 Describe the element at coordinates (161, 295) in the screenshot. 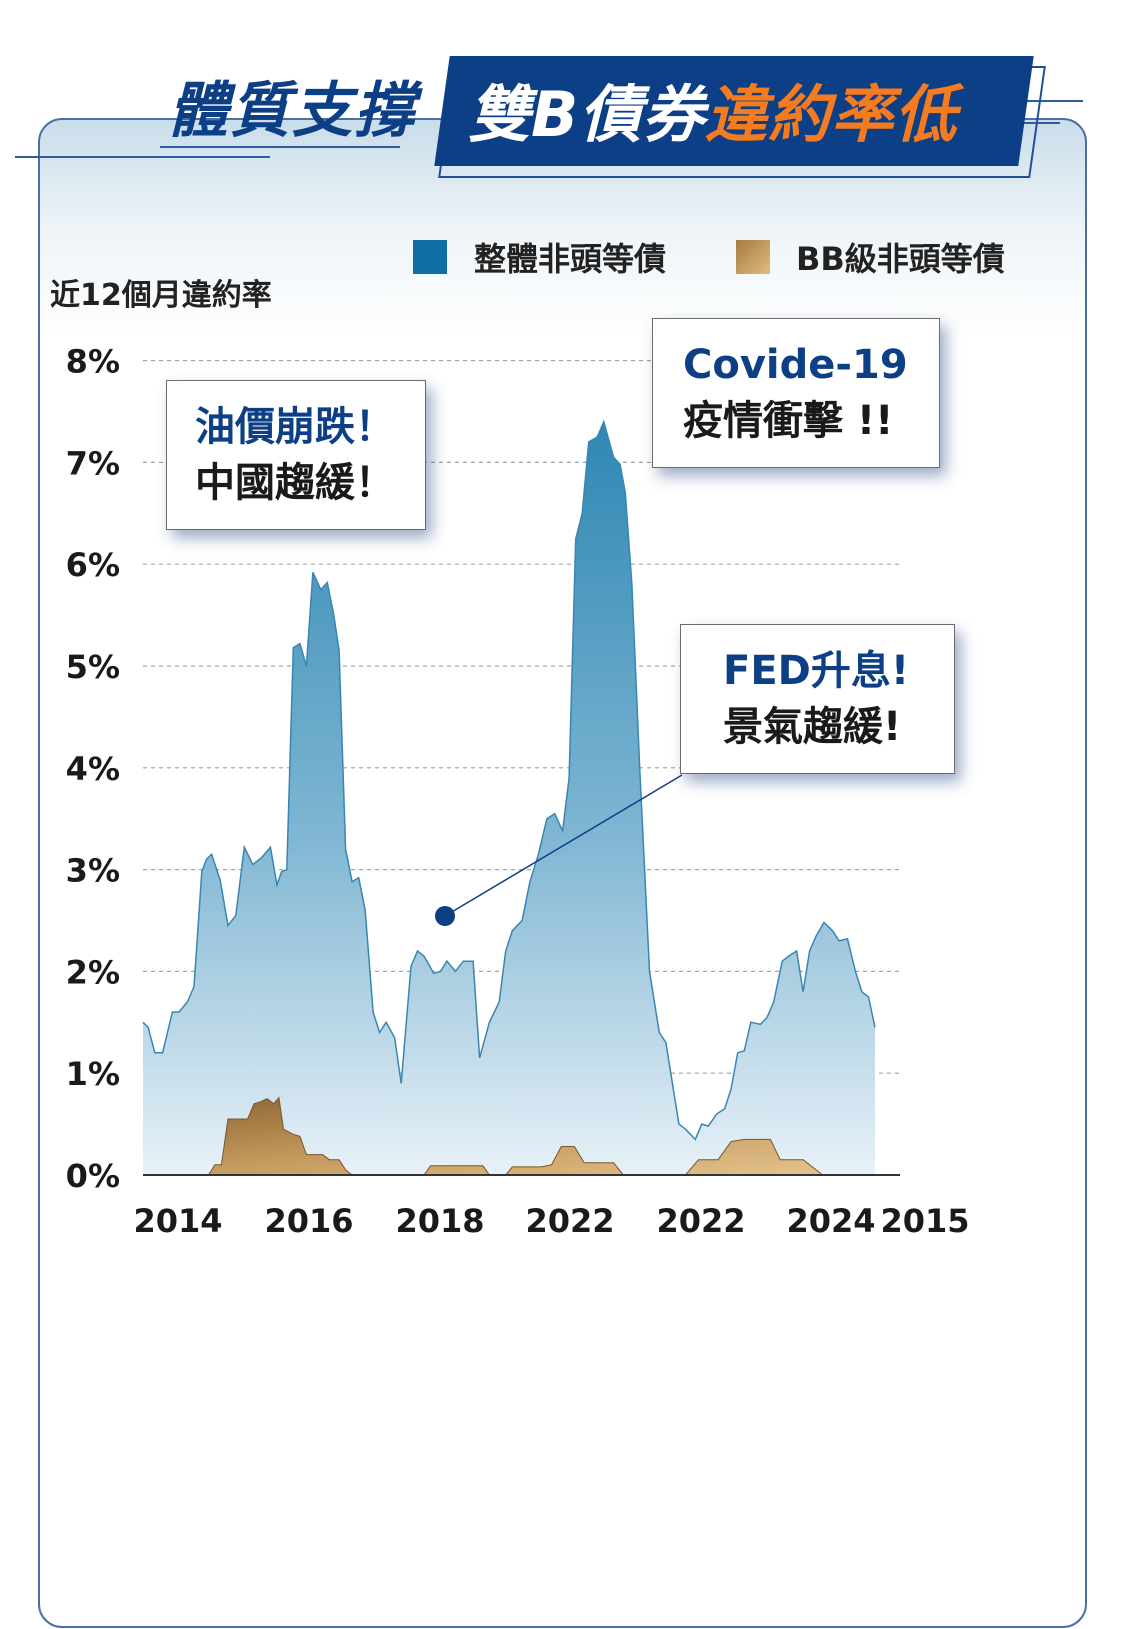

I see `y-axis-label: 近12個月違約率` at that location.